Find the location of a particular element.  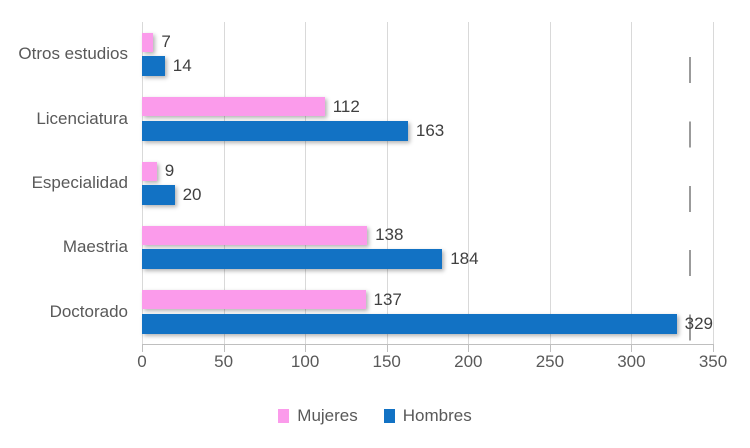

legend-label-mujeres: Mujeres is located at coordinates (327, 415).